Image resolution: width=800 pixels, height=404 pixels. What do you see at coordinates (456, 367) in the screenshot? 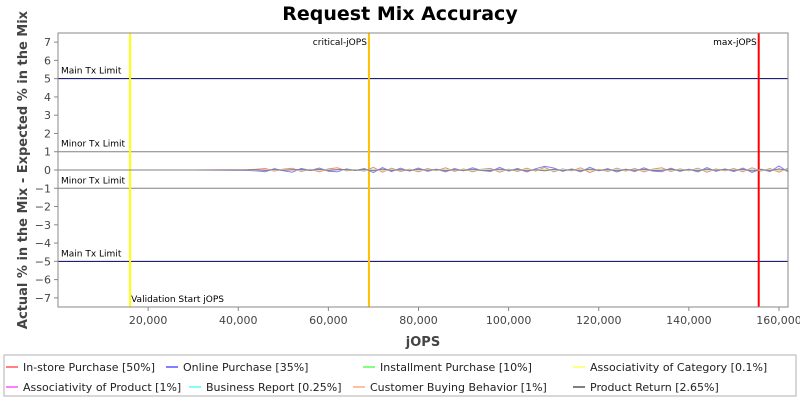
I see `legend-label: Installment Purchase [10%]` at bounding box center [456, 367].